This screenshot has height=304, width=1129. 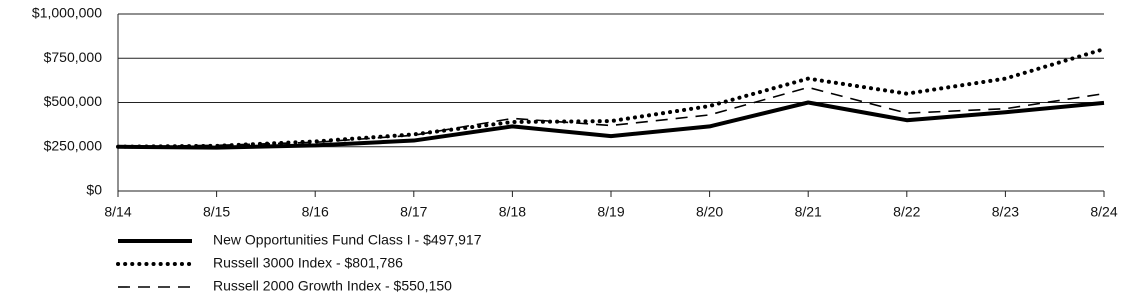 I want to click on y-tick-label: $250,000, so click(x=73, y=145).